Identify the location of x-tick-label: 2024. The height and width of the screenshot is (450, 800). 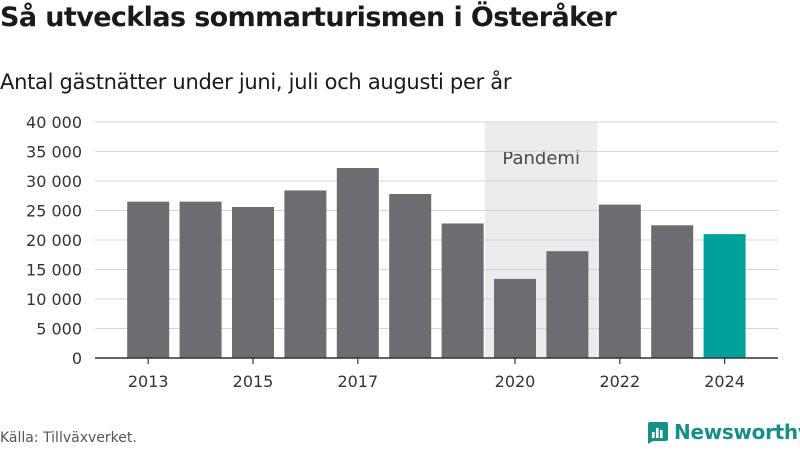
(724, 381).